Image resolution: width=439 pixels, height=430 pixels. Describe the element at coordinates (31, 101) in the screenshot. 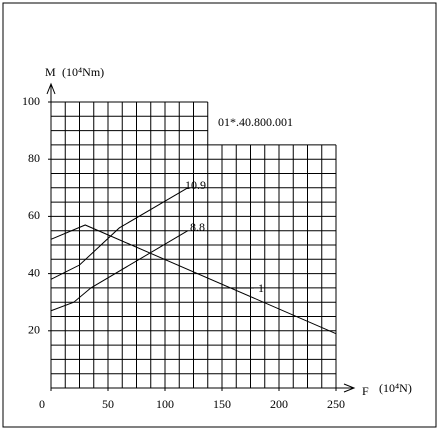

I see `y-tick-label: 100` at that location.